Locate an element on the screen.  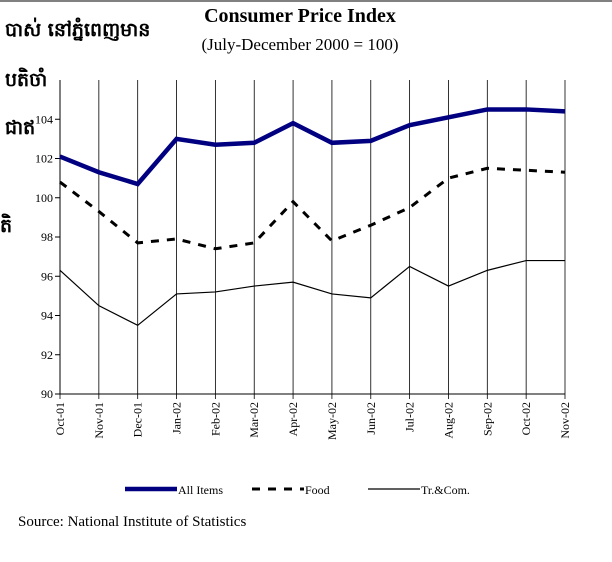
annotation: តិ is located at coordinates (6, 225).